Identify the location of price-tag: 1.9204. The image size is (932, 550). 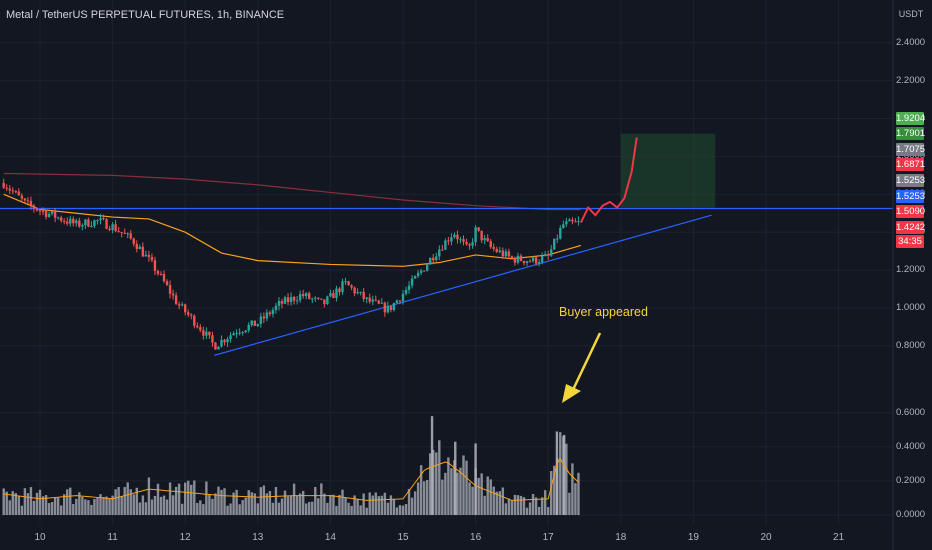
(911, 118).